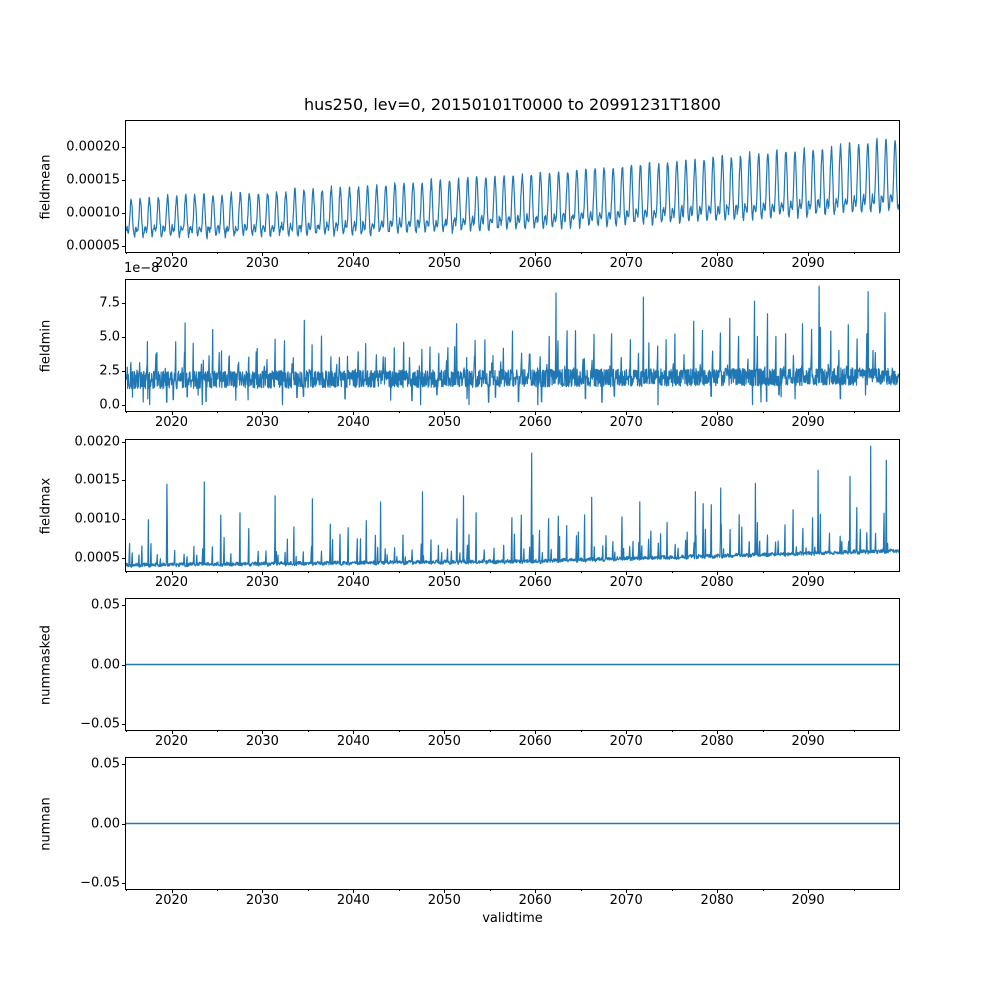 The image size is (1000, 1000). What do you see at coordinates (100, 883) in the screenshot?
I see `y-tick-label: −0.05` at bounding box center [100, 883].